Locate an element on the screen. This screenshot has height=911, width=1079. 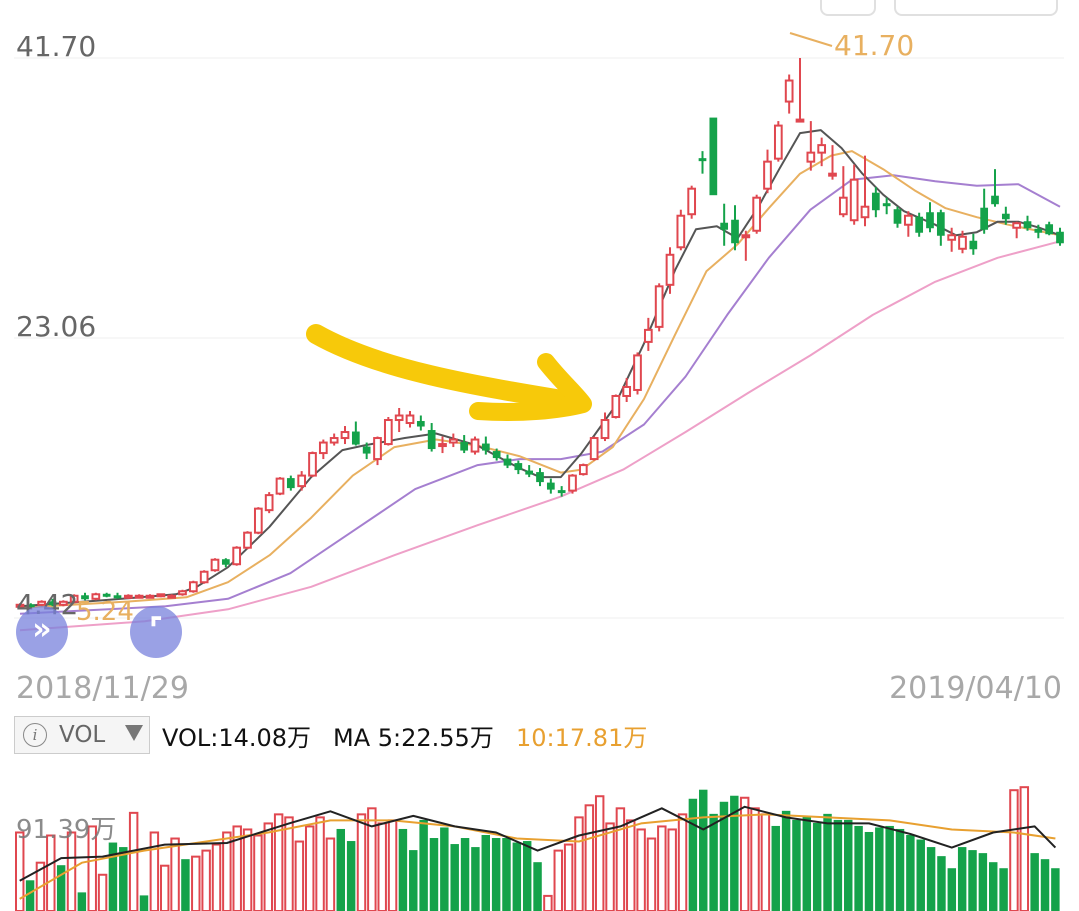
fullscreen-button: ⌜ is located at coordinates (156, 632).